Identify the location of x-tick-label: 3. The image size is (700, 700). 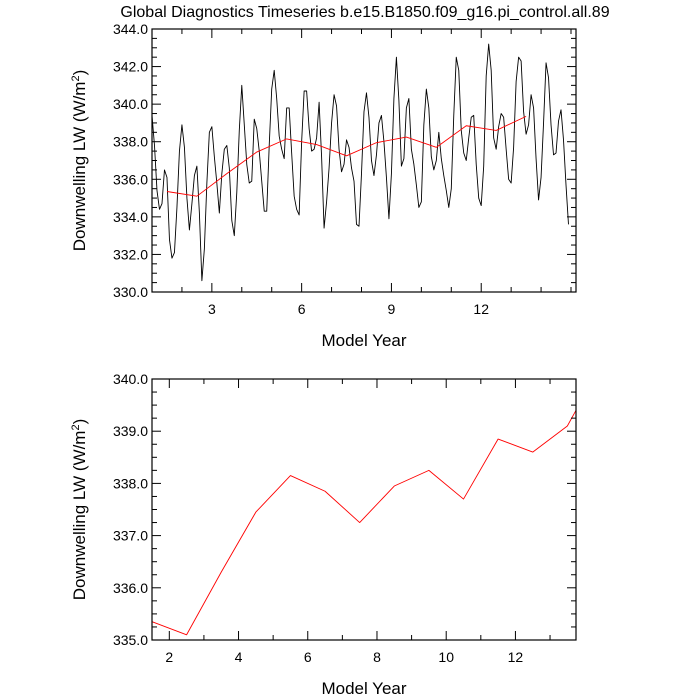
(212, 309).